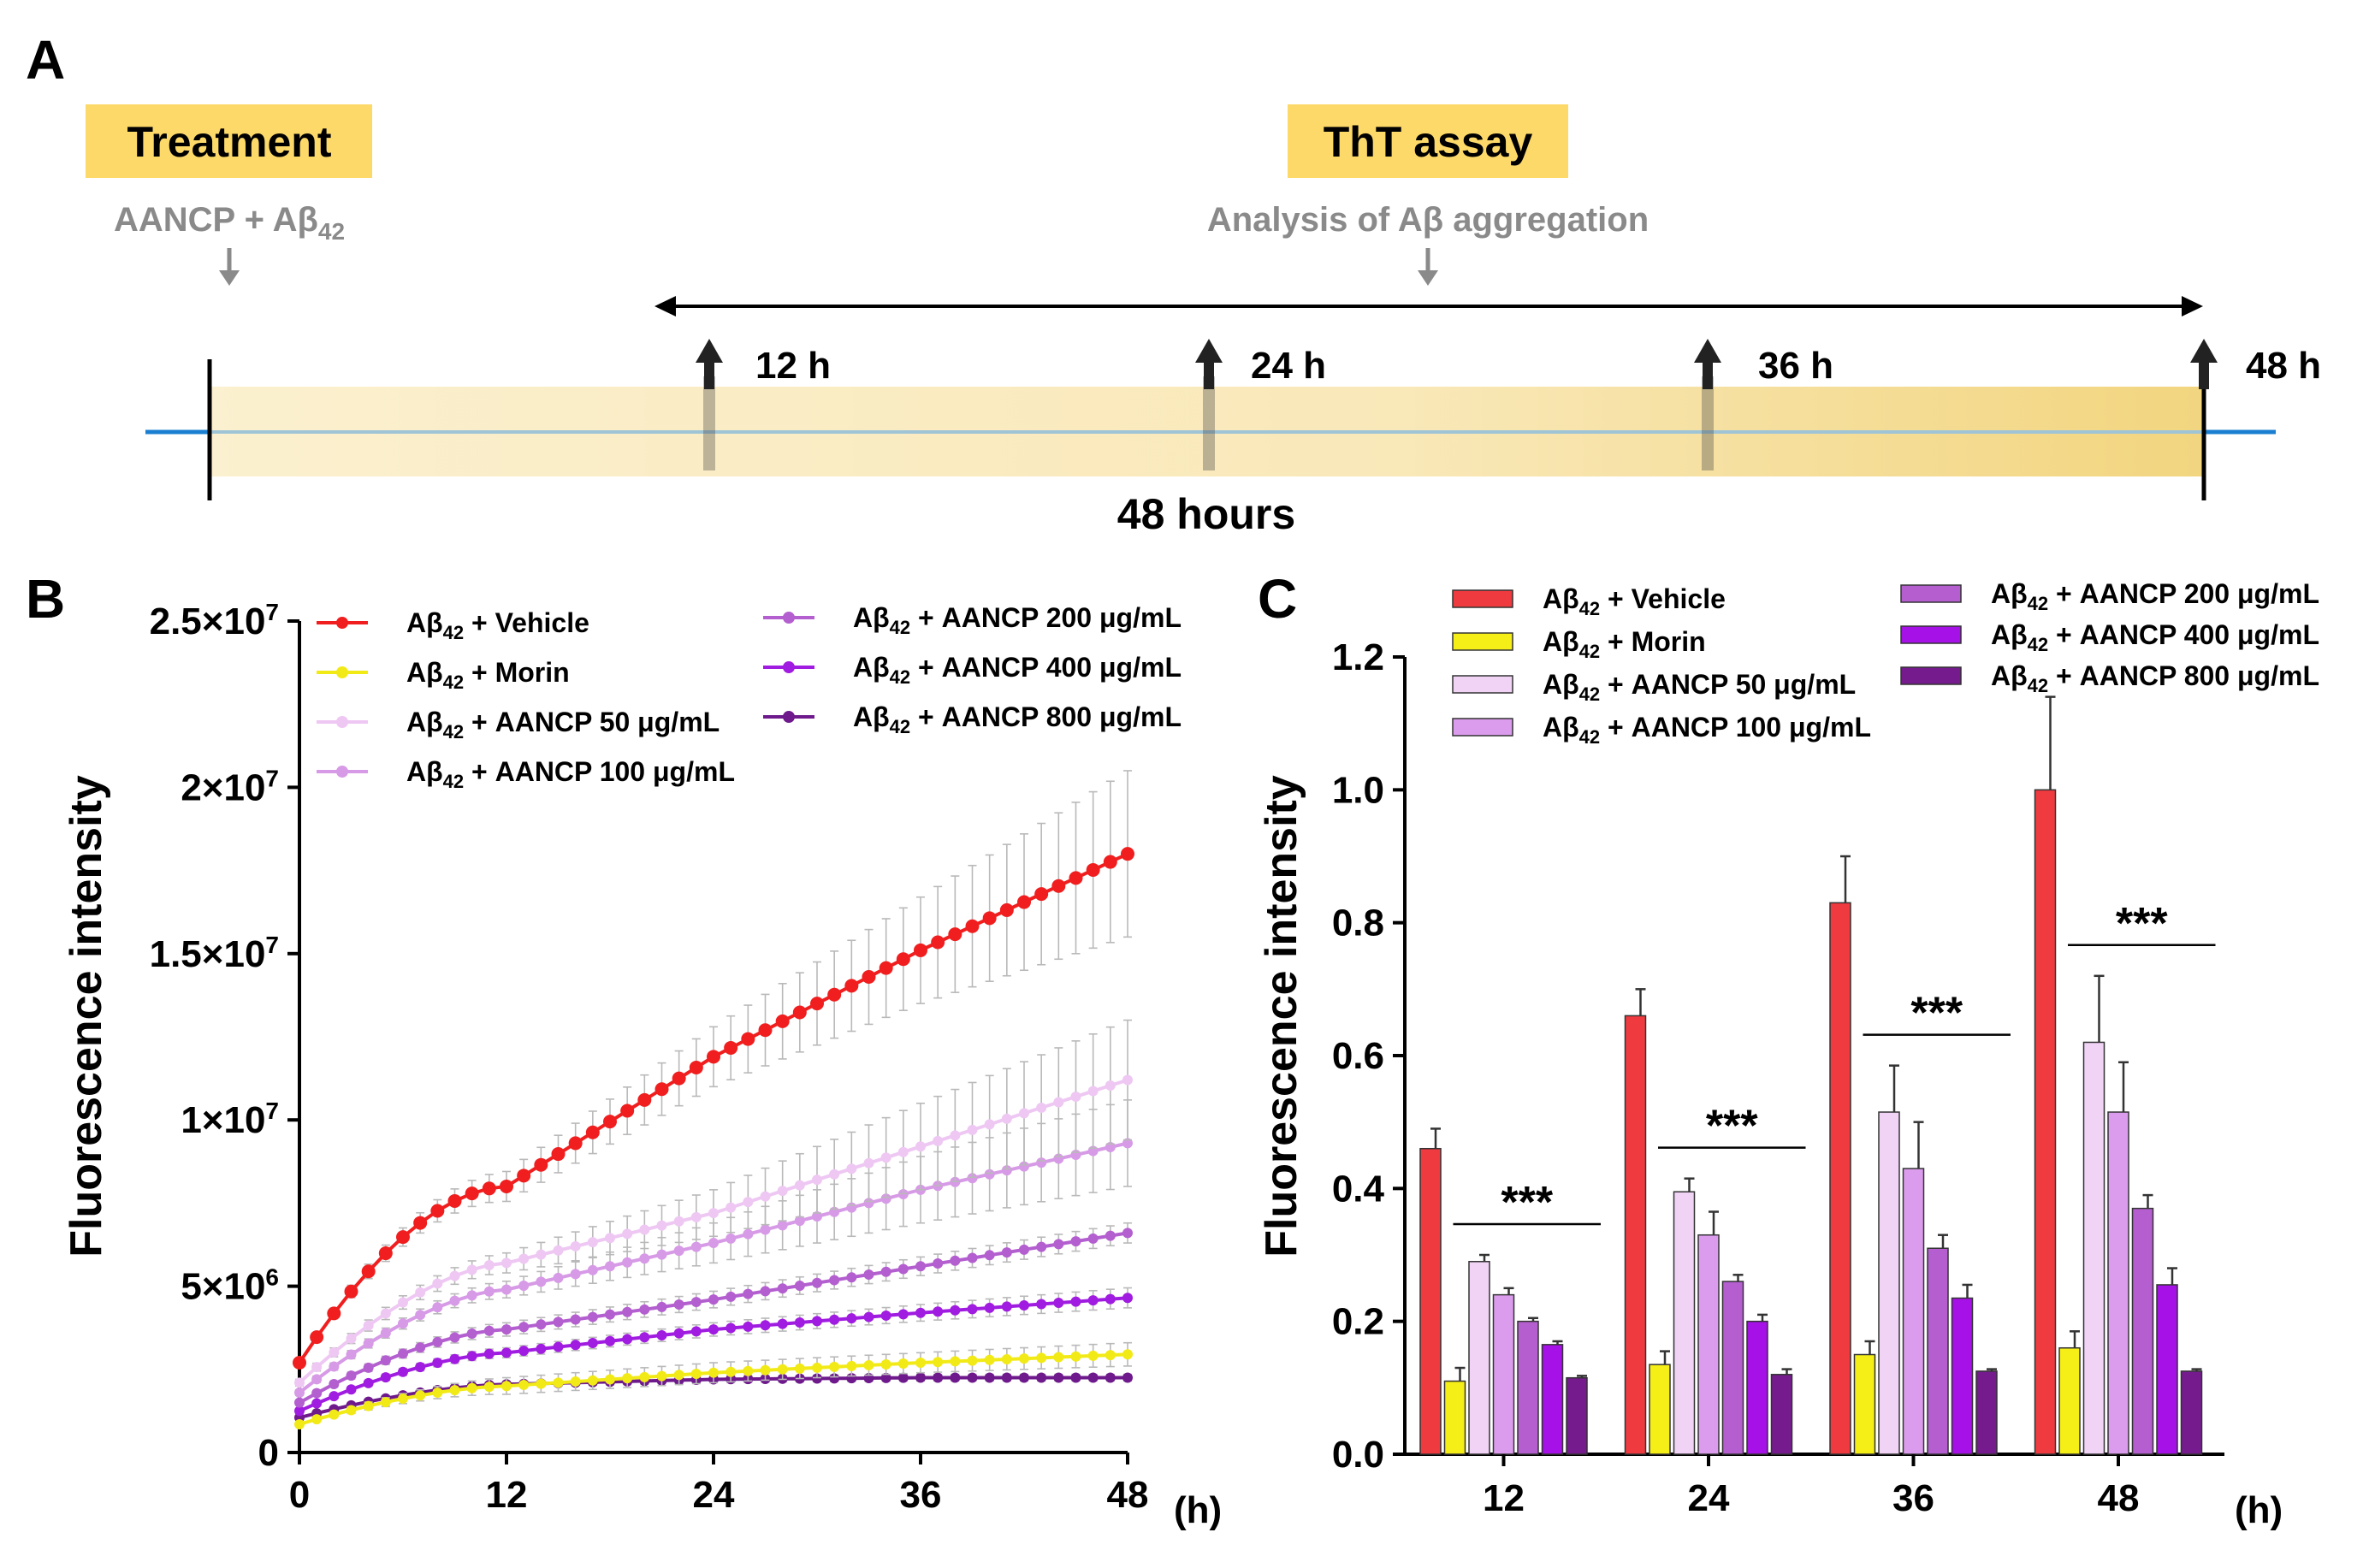 The width and height of the screenshot is (2375, 1568). Describe the element at coordinates (526, 774) in the screenshot. I see `panel-b-legend-entry-3: Aβ42 + AANCP 100 μg/mL` at that location.